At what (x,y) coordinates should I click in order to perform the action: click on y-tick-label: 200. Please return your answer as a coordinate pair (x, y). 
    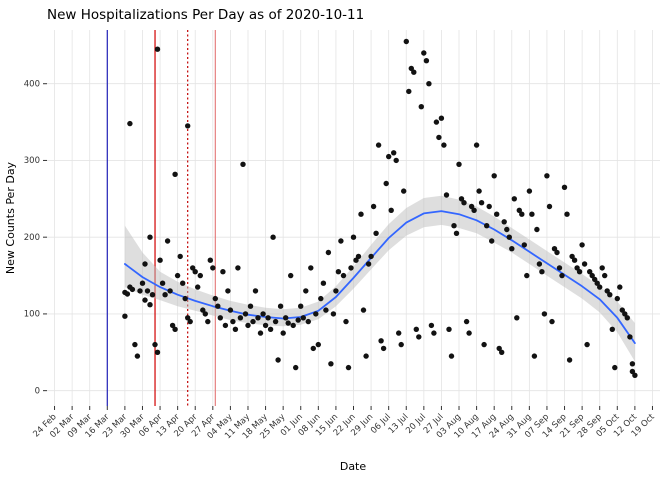
    Looking at the image, I should click on (32, 238).